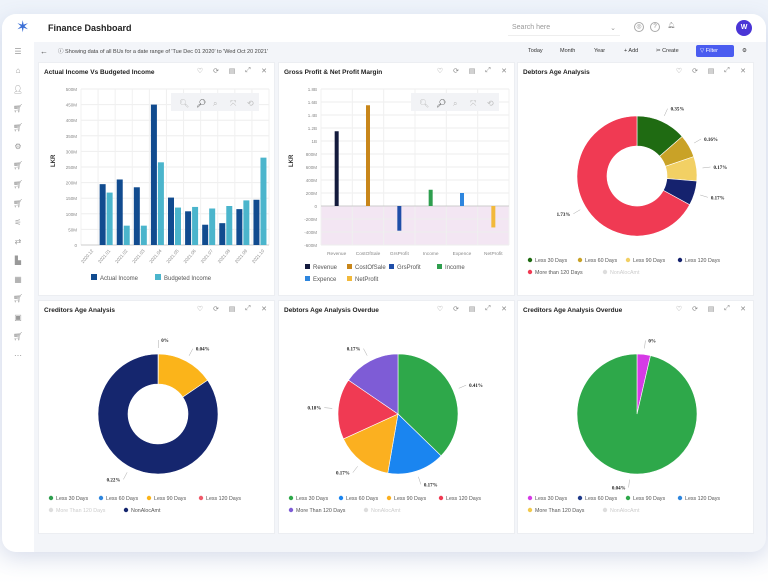  What do you see at coordinates (18, 70) in the screenshot?
I see `home-icon: ⌂` at bounding box center [18, 70].